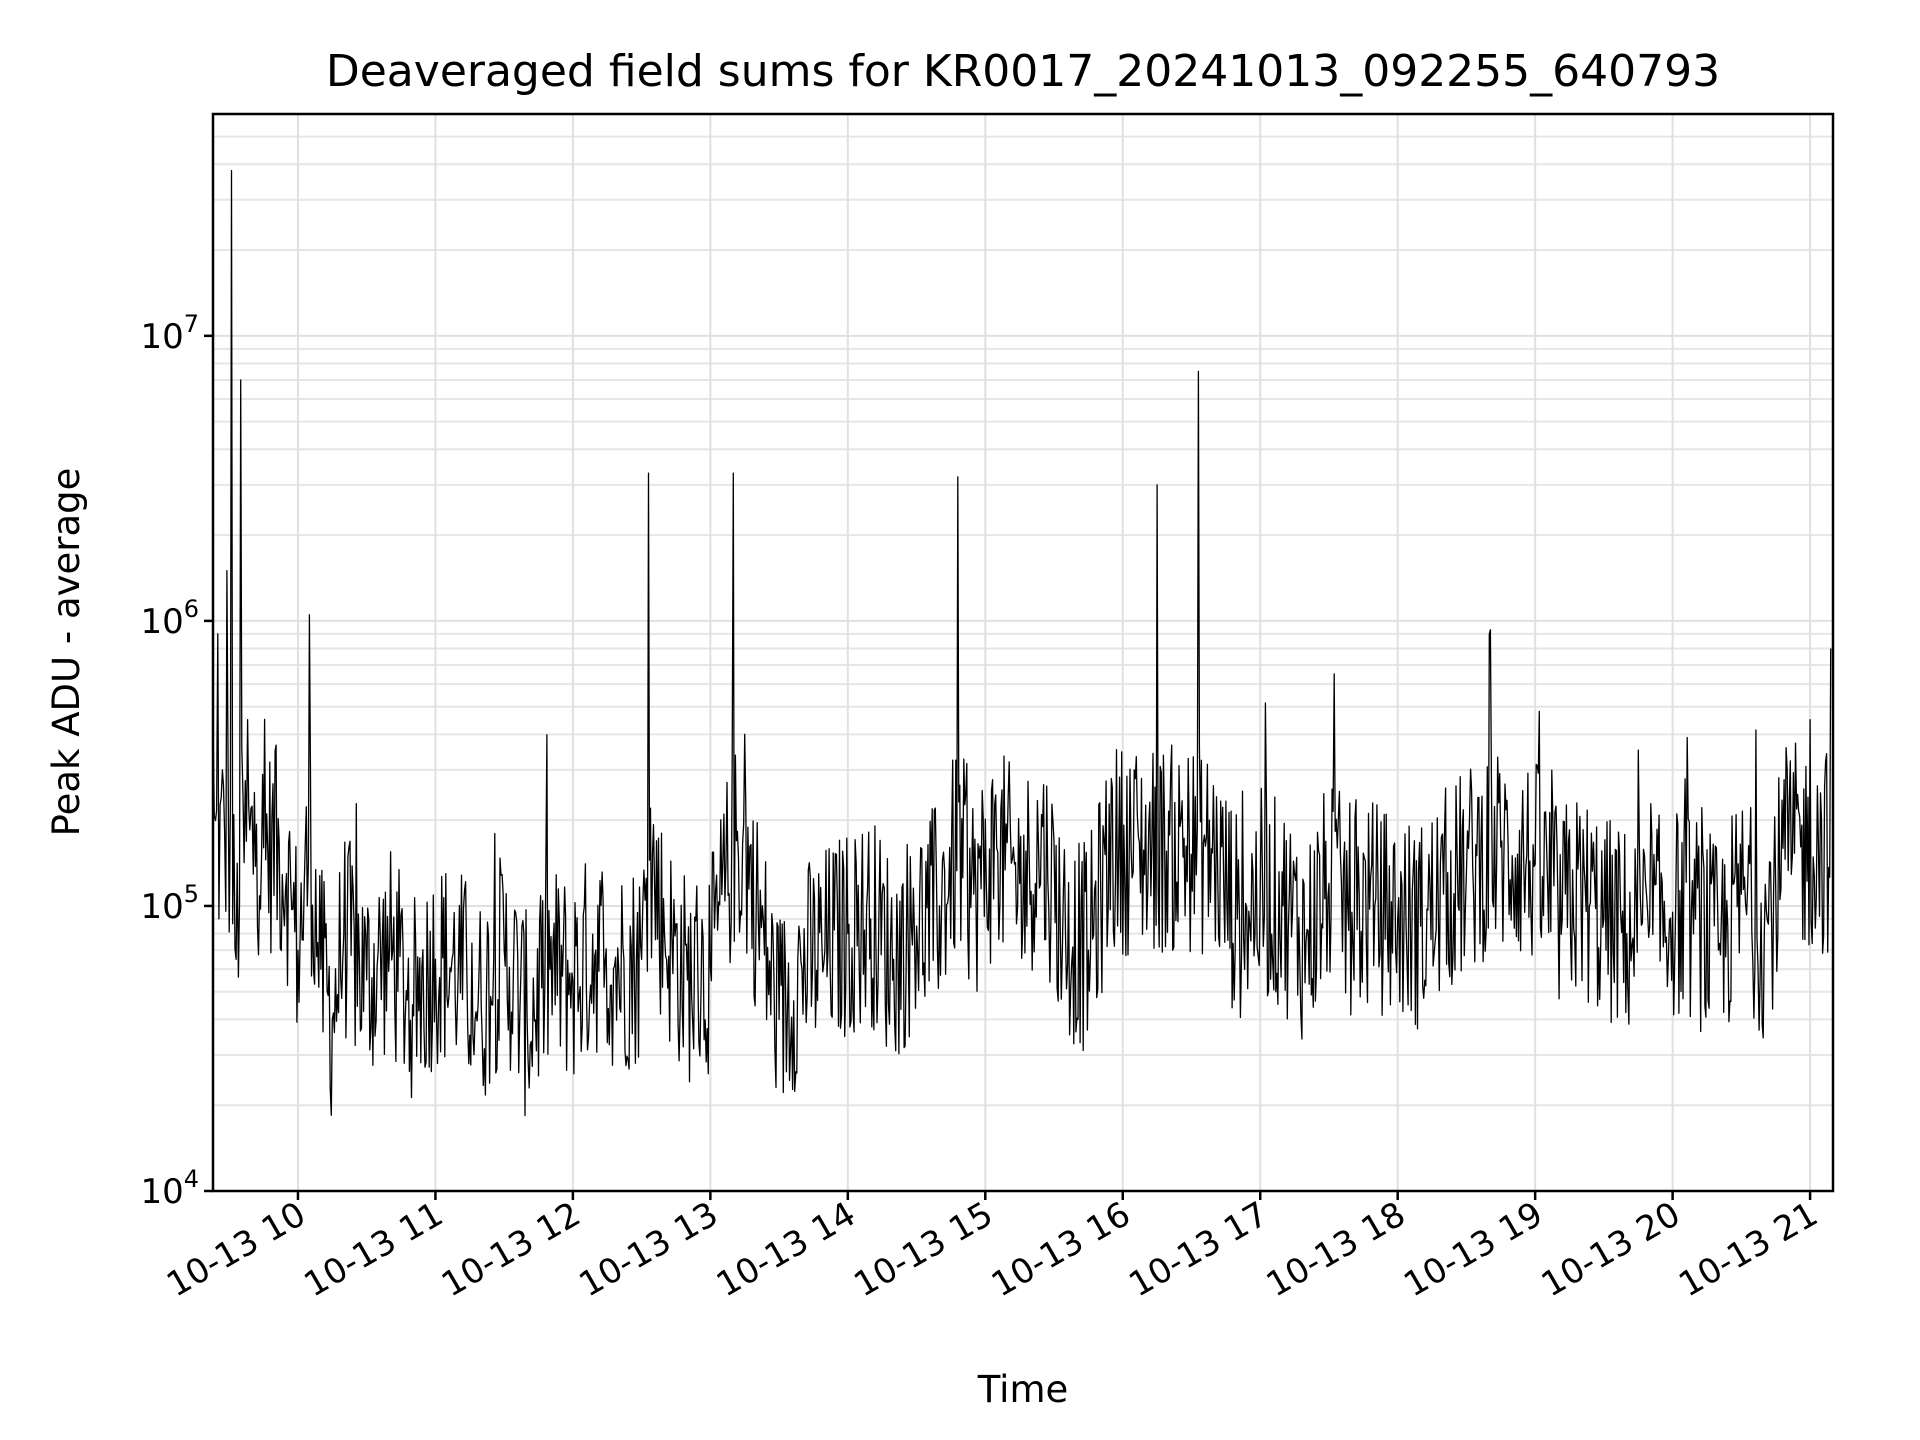 The width and height of the screenshot is (1920, 1440). What do you see at coordinates (191, 1179) in the screenshot?
I see `y-tick-exponent: 4` at bounding box center [191, 1179].